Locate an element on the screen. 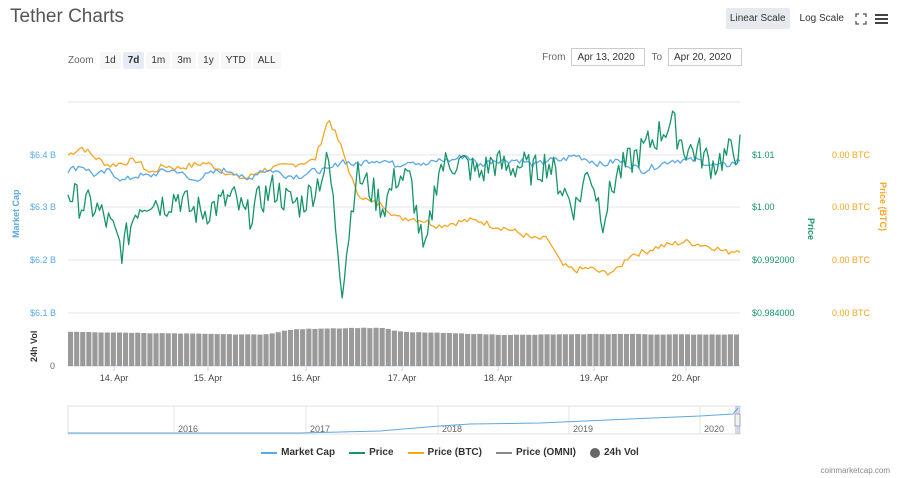 This screenshot has height=478, width=900. to-label: To is located at coordinates (656, 57).